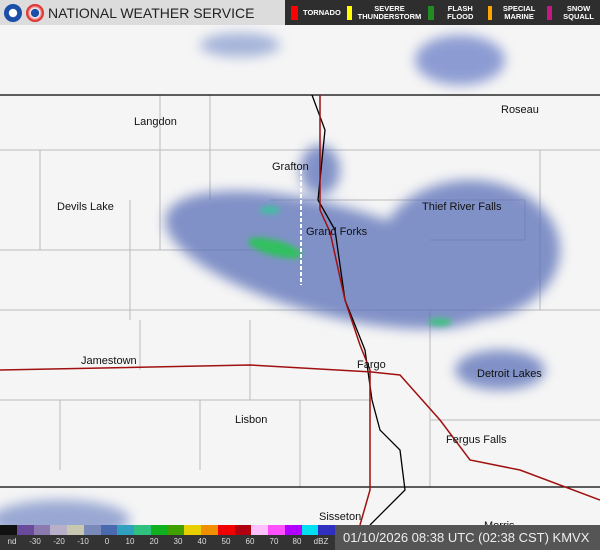  What do you see at coordinates (337, 232) in the screenshot?
I see `city-label: Grand Forks` at bounding box center [337, 232].